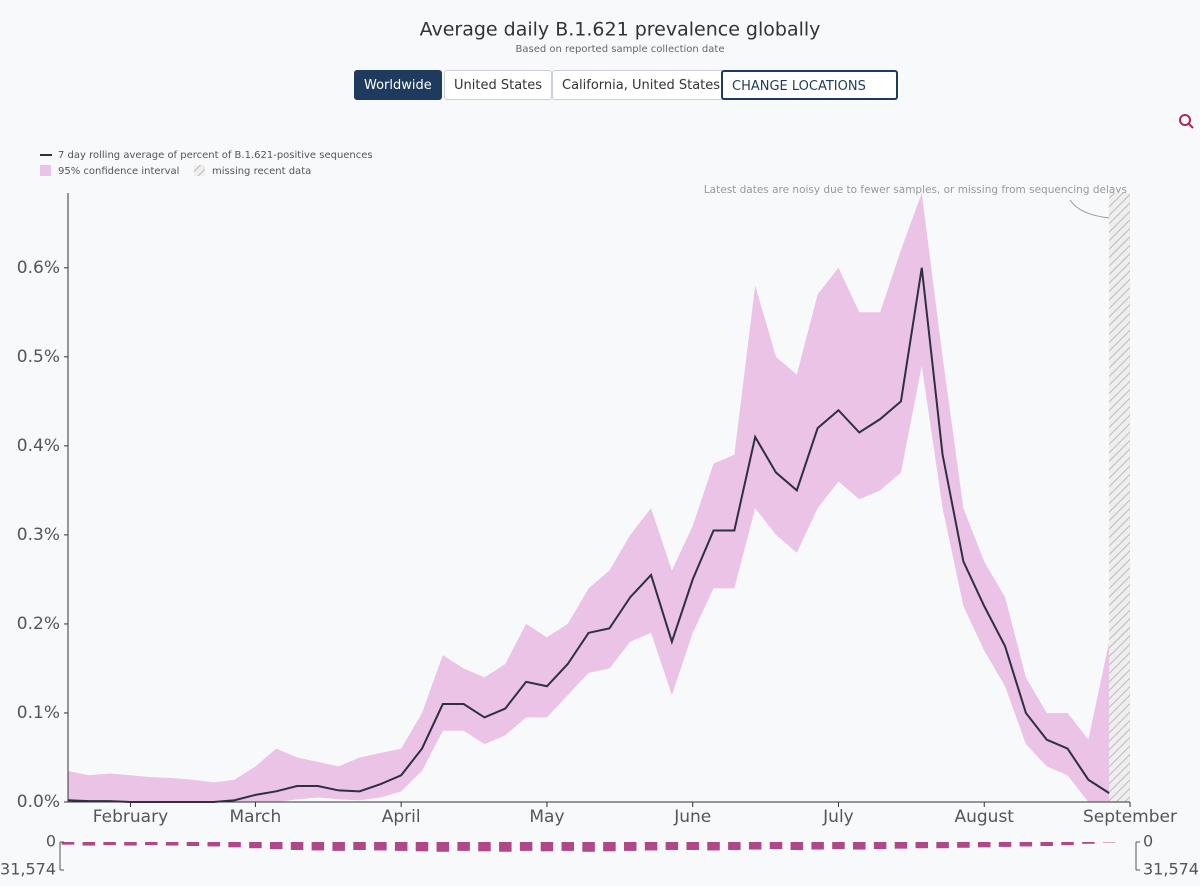 This screenshot has height=886, width=1200. Describe the element at coordinates (838, 817) in the screenshot. I see `x-tick-label: July` at that location.